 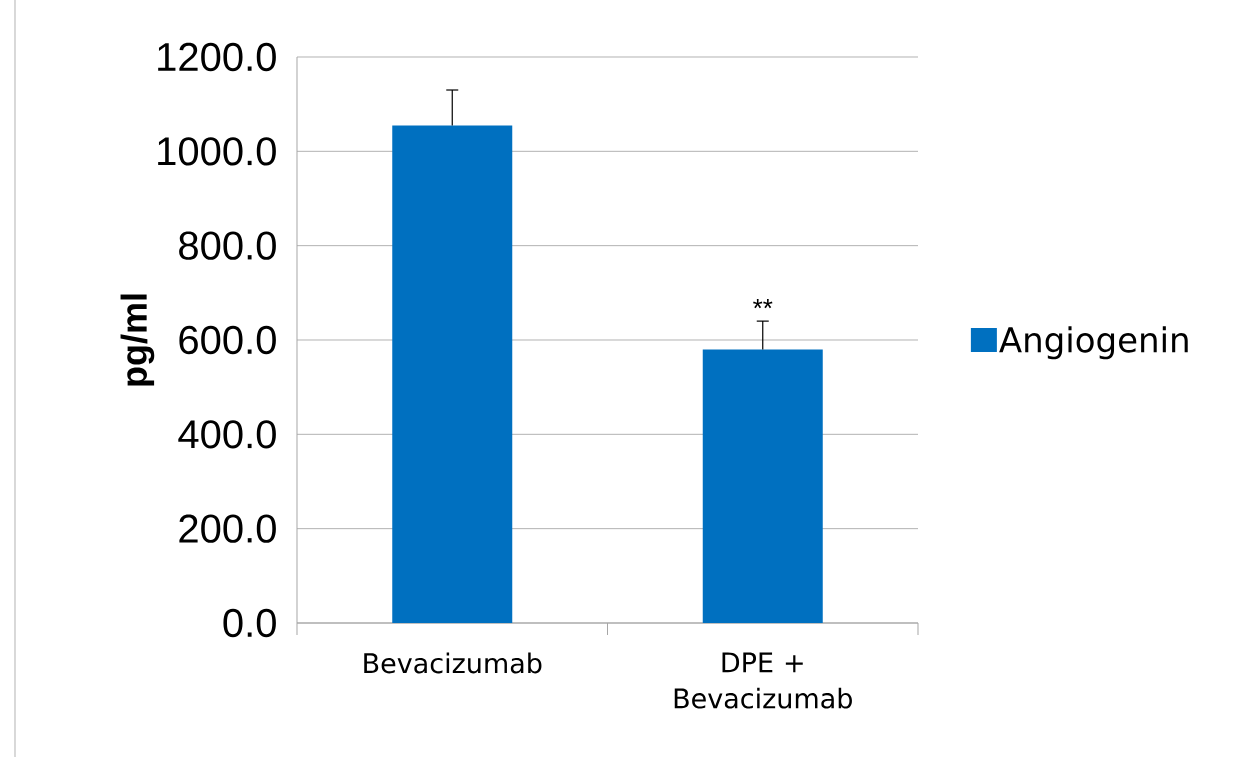 I want to click on x-tick-label: Bevacizumab, so click(x=453, y=663).